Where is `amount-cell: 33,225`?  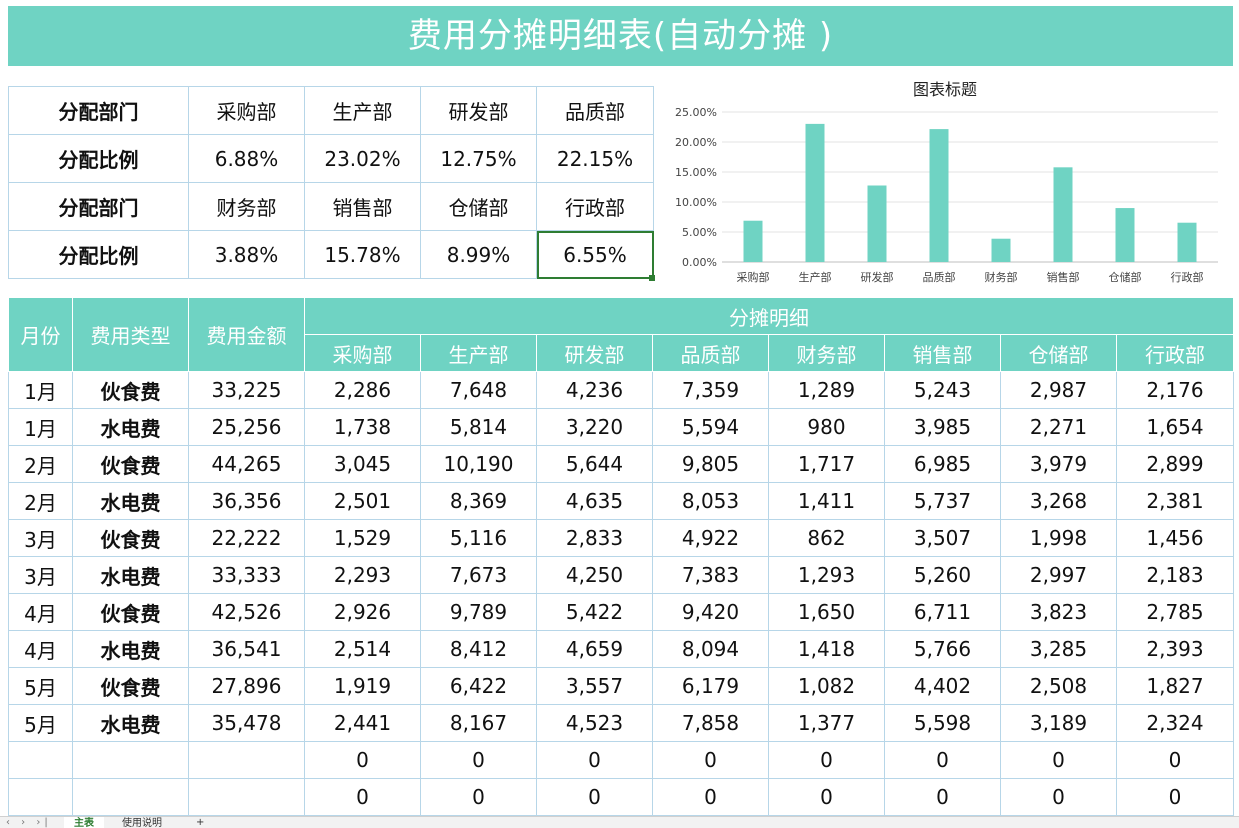 amount-cell: 33,225 is located at coordinates (246, 390).